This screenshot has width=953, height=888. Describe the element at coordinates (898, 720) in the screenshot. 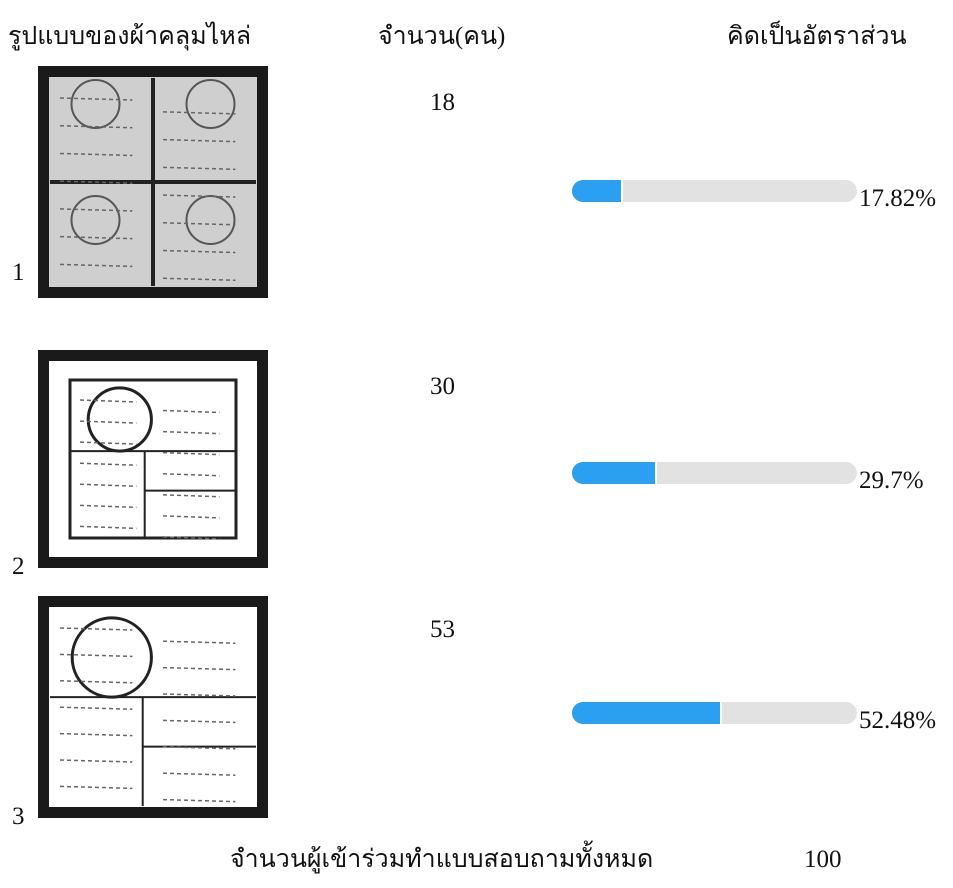

I see `percent-label: 52.48%` at that location.